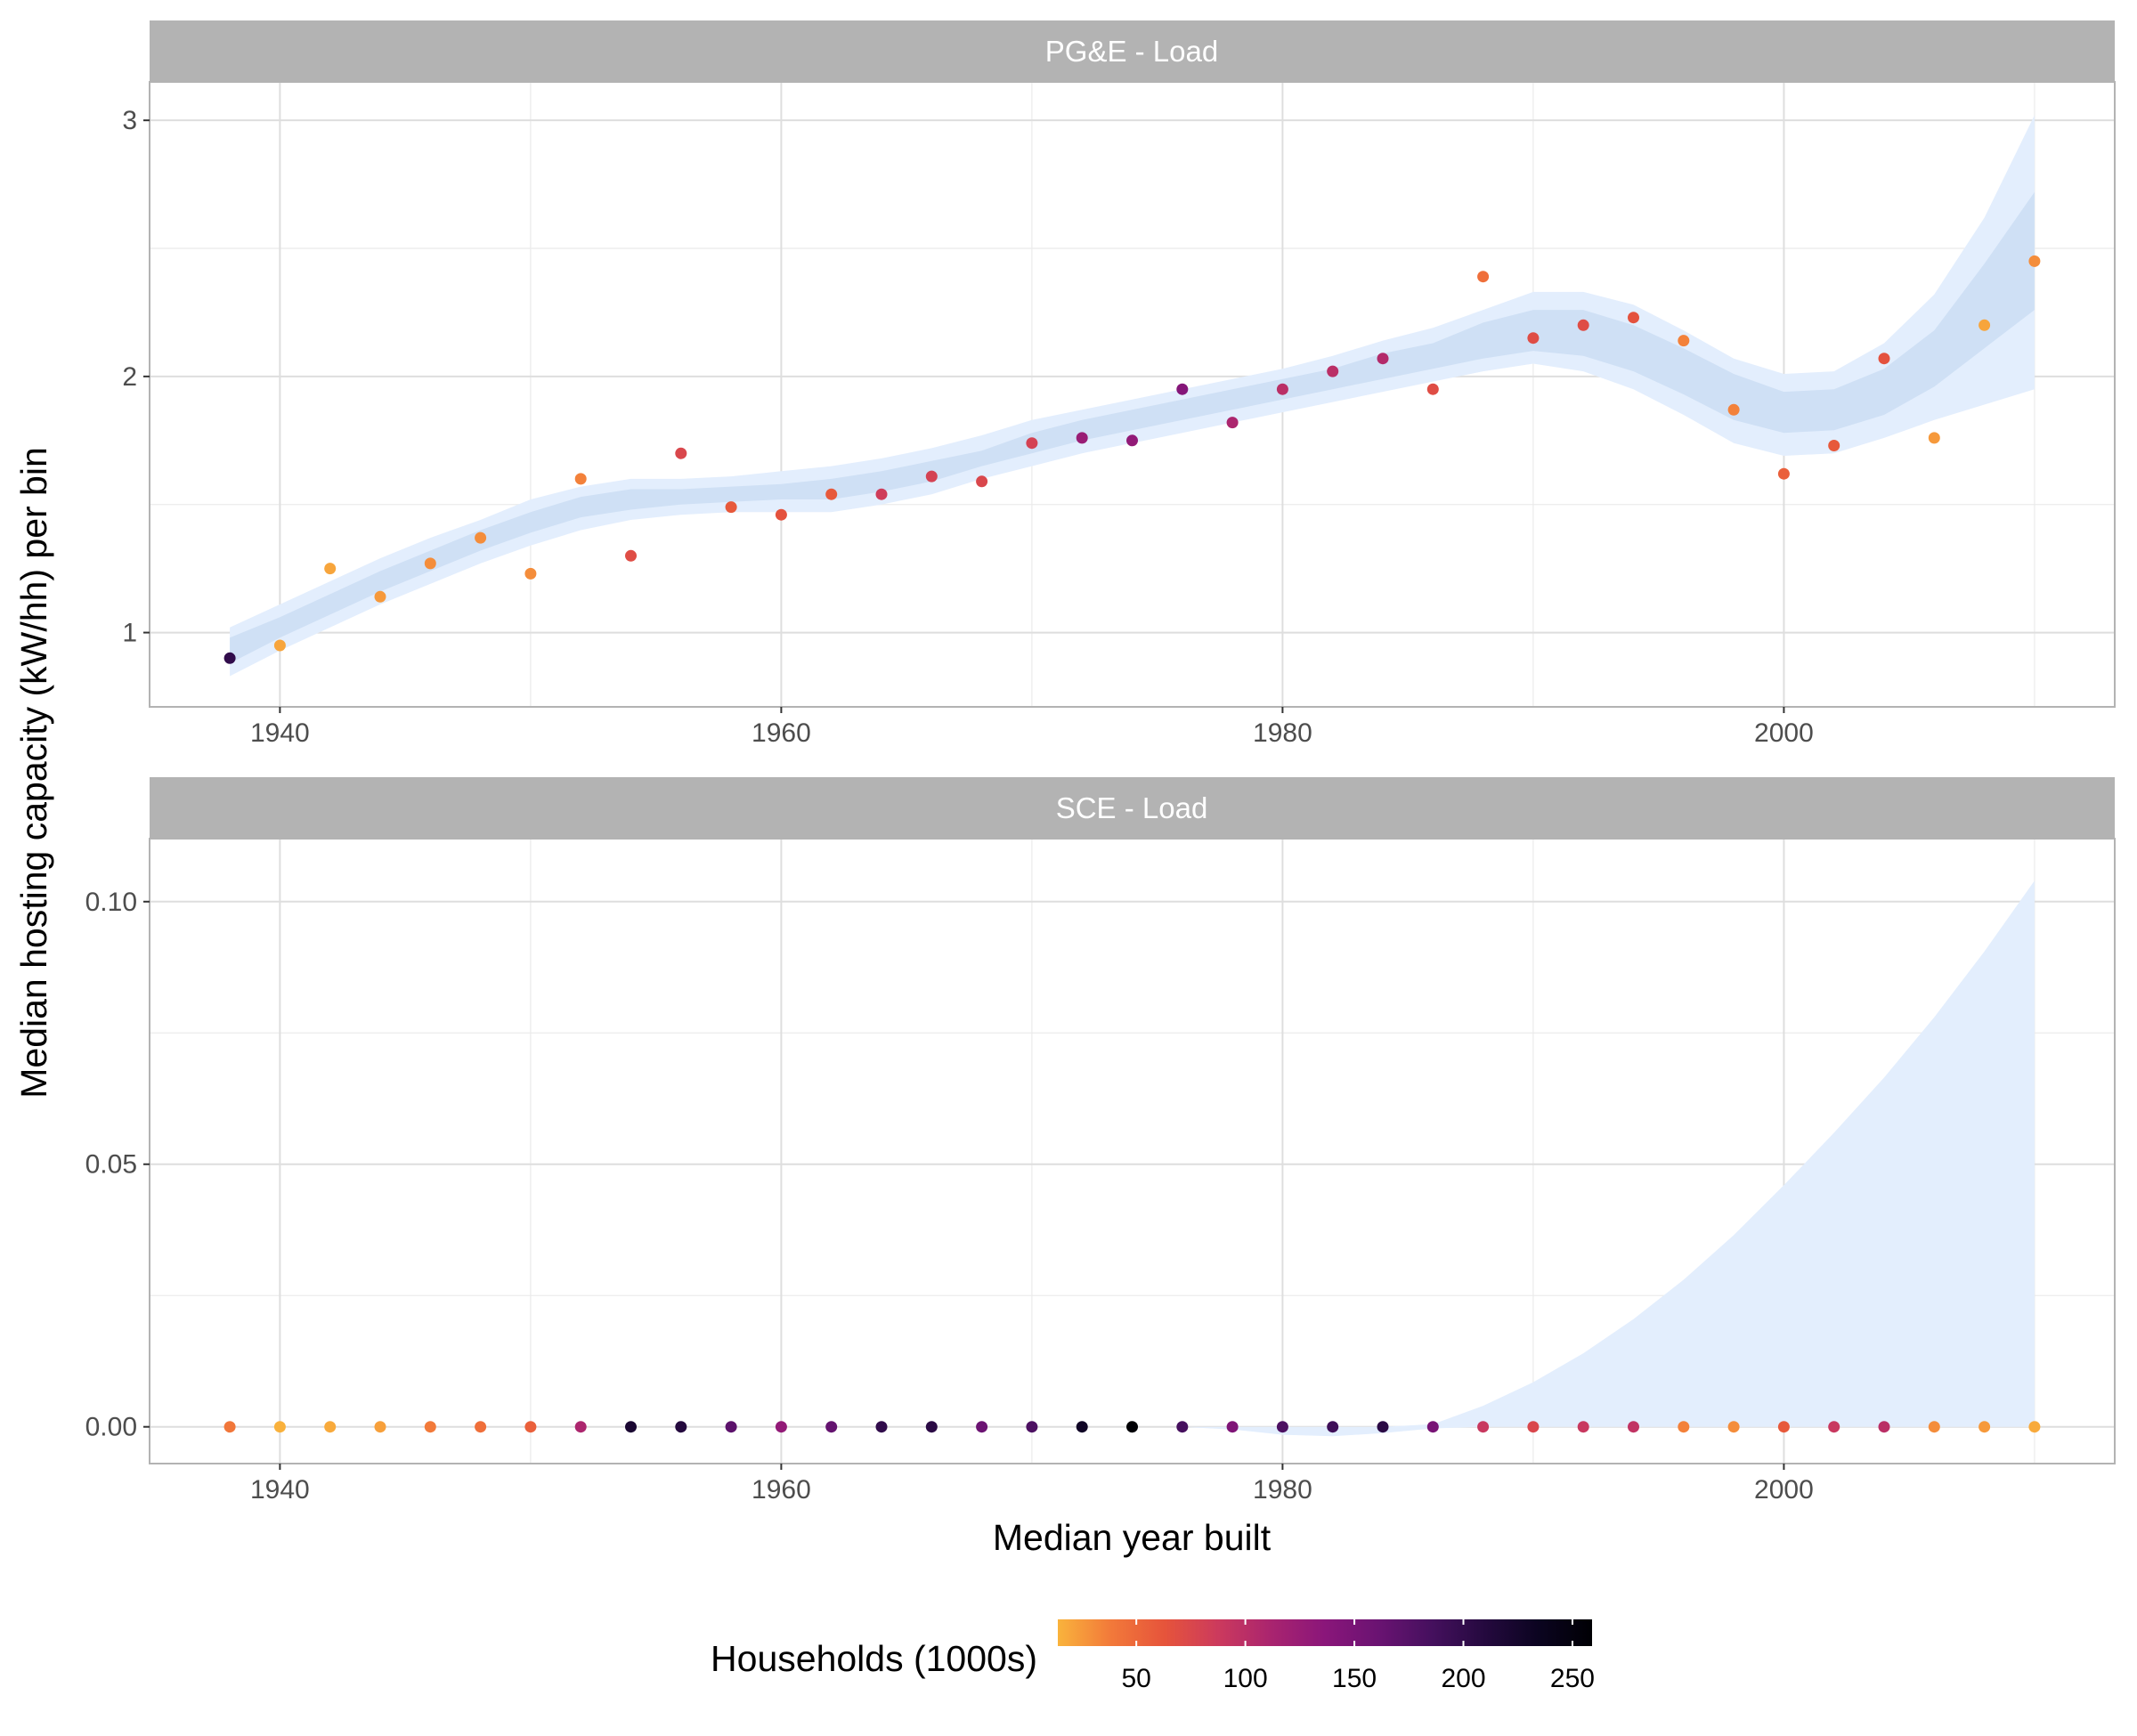  Describe the element at coordinates (1572, 1678) in the screenshot. I see `legend-tick-label: 250` at that location.